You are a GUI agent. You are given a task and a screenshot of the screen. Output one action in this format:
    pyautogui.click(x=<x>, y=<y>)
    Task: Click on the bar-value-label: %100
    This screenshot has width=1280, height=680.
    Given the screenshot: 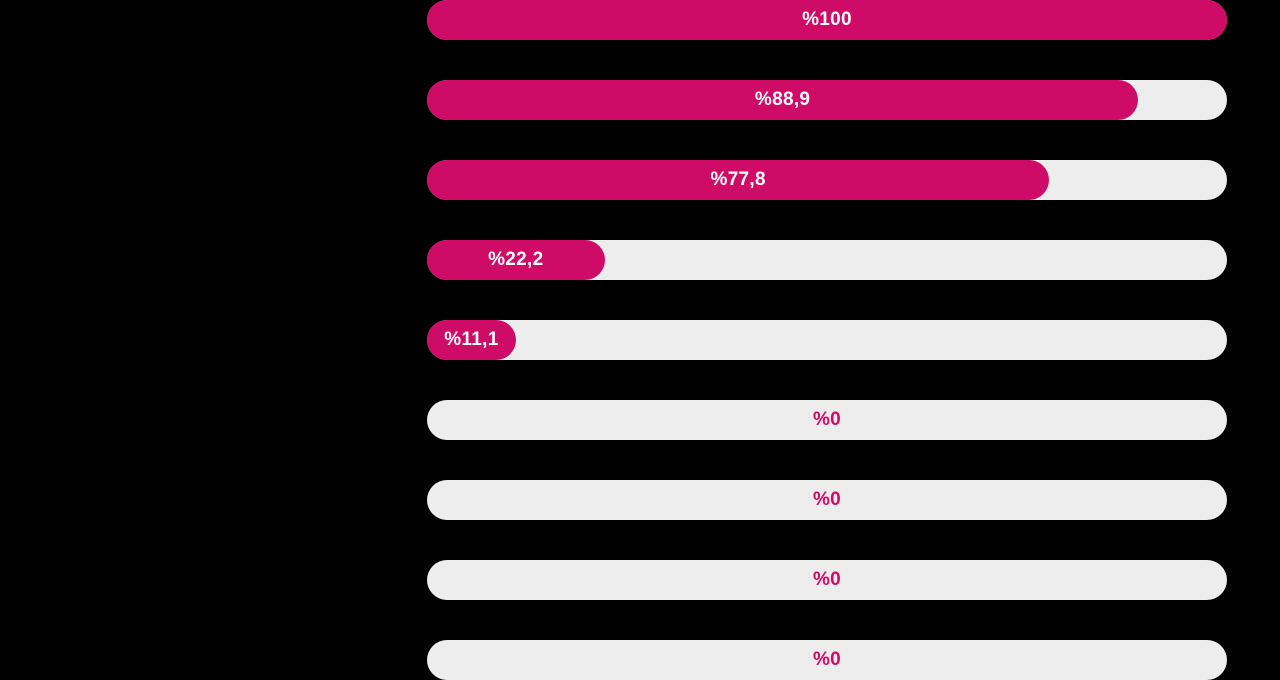 What is the action you would take?
    pyautogui.click(x=827, y=19)
    